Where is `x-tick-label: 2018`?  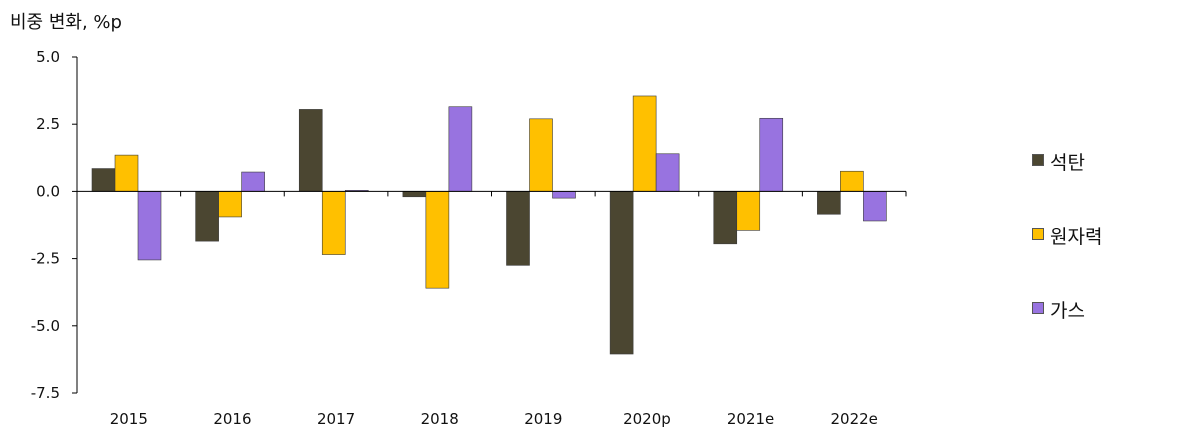
x-tick-label: 2018 is located at coordinates (440, 419).